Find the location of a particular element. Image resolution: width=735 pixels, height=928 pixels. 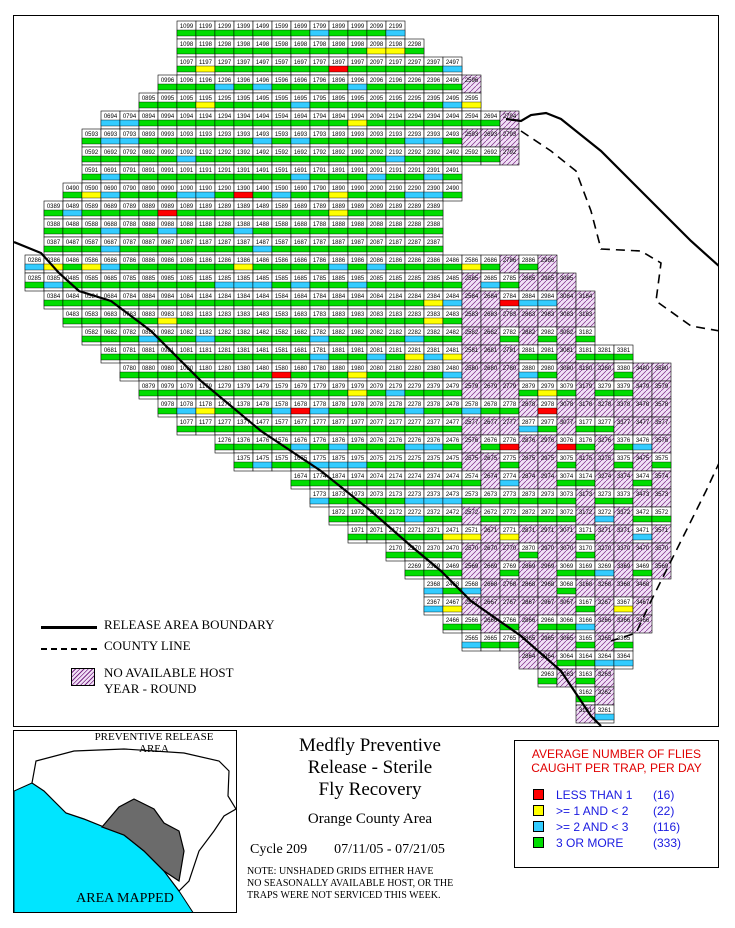

grid-cell: 0582 is located at coordinates (91, 336).